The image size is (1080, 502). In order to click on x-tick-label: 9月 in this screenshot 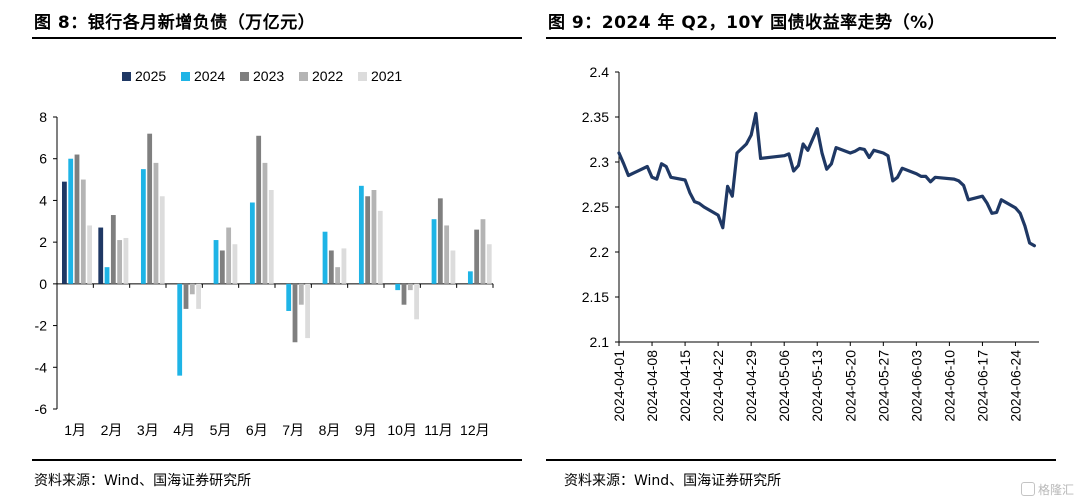, I will do `click(366, 430)`.